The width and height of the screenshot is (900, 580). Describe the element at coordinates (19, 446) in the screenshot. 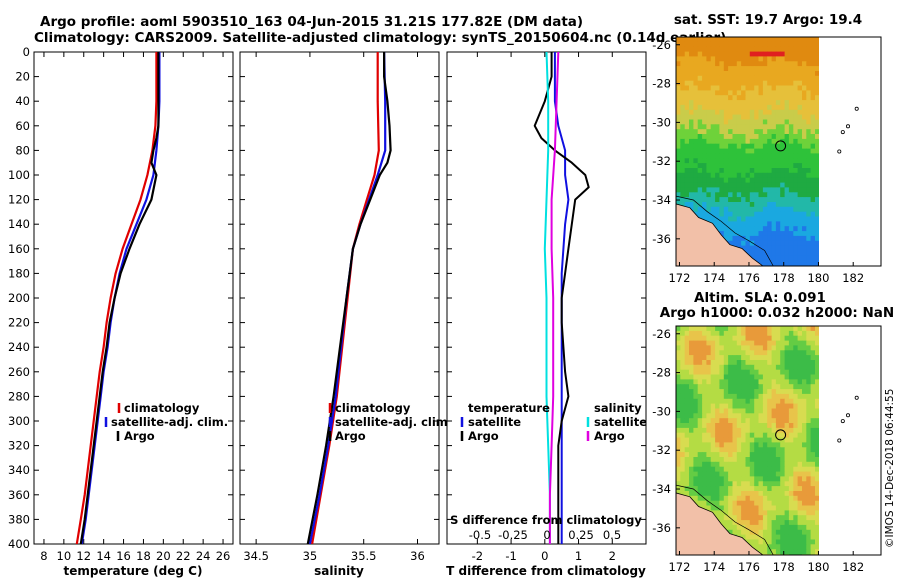

I see `depth-tick-label: 320` at that location.